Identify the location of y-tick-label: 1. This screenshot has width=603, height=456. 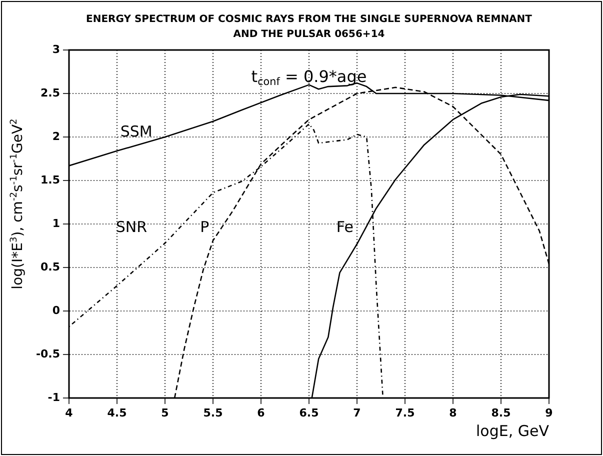
(56, 223).